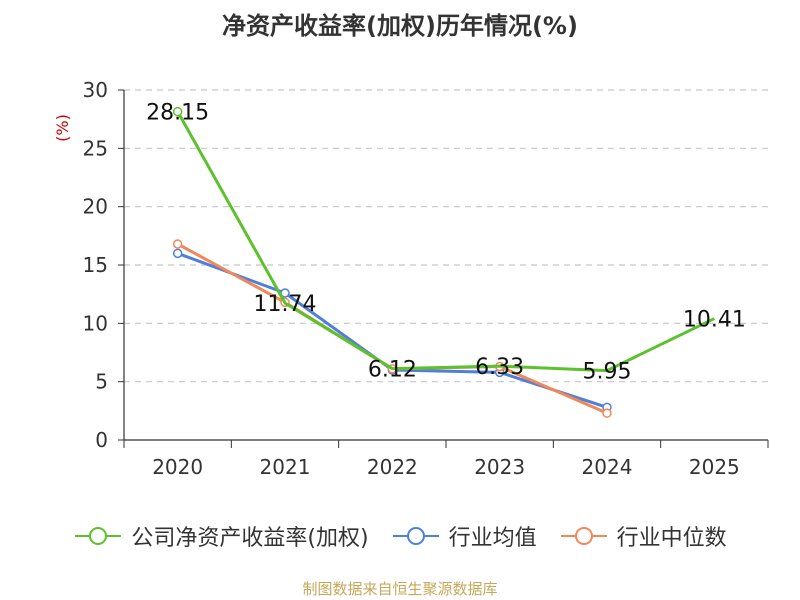 Image resolution: width=800 pixels, height=600 pixels. What do you see at coordinates (400, 26) in the screenshot?
I see `chart-title: 净资产收益率(加权)历年情况(%)` at bounding box center [400, 26].